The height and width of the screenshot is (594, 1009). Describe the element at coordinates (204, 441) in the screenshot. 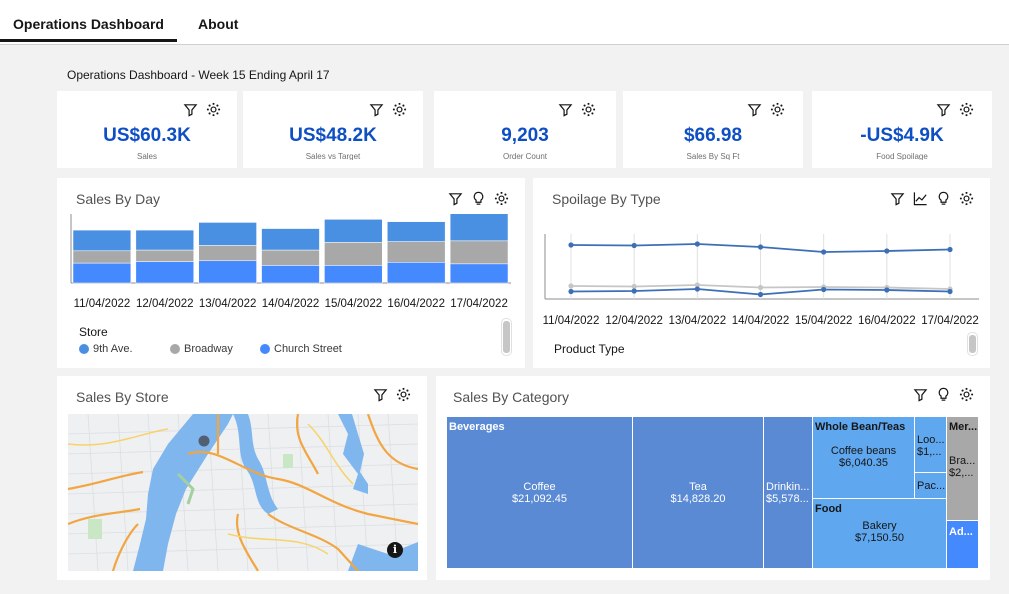

I see `store-location-marker` at that location.